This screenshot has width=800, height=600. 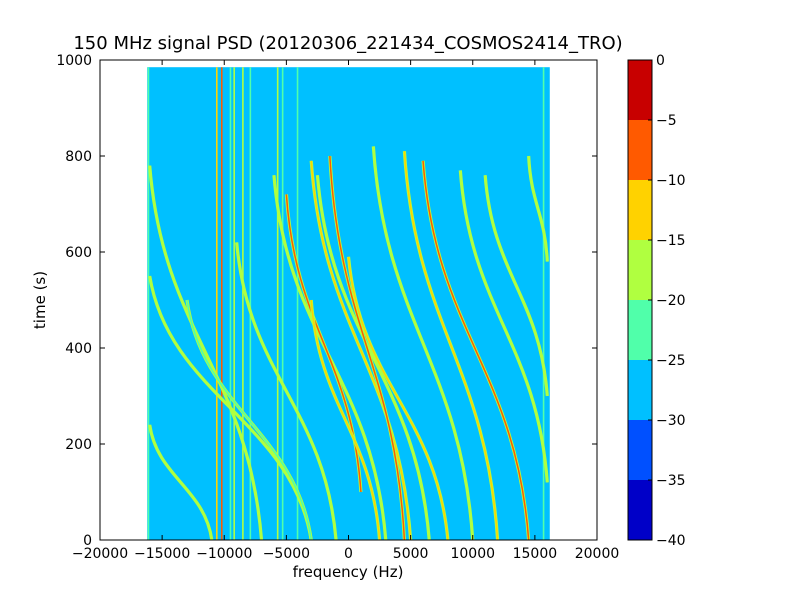 What do you see at coordinates (666, 121) in the screenshot?
I see `colorbar-tick-label: −5` at bounding box center [666, 121].